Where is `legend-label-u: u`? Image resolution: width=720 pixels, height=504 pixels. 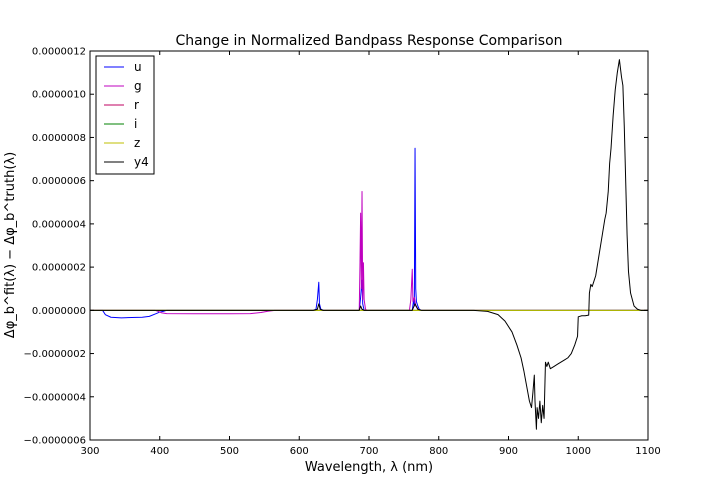
legend-label-u: u is located at coordinates (138, 67).